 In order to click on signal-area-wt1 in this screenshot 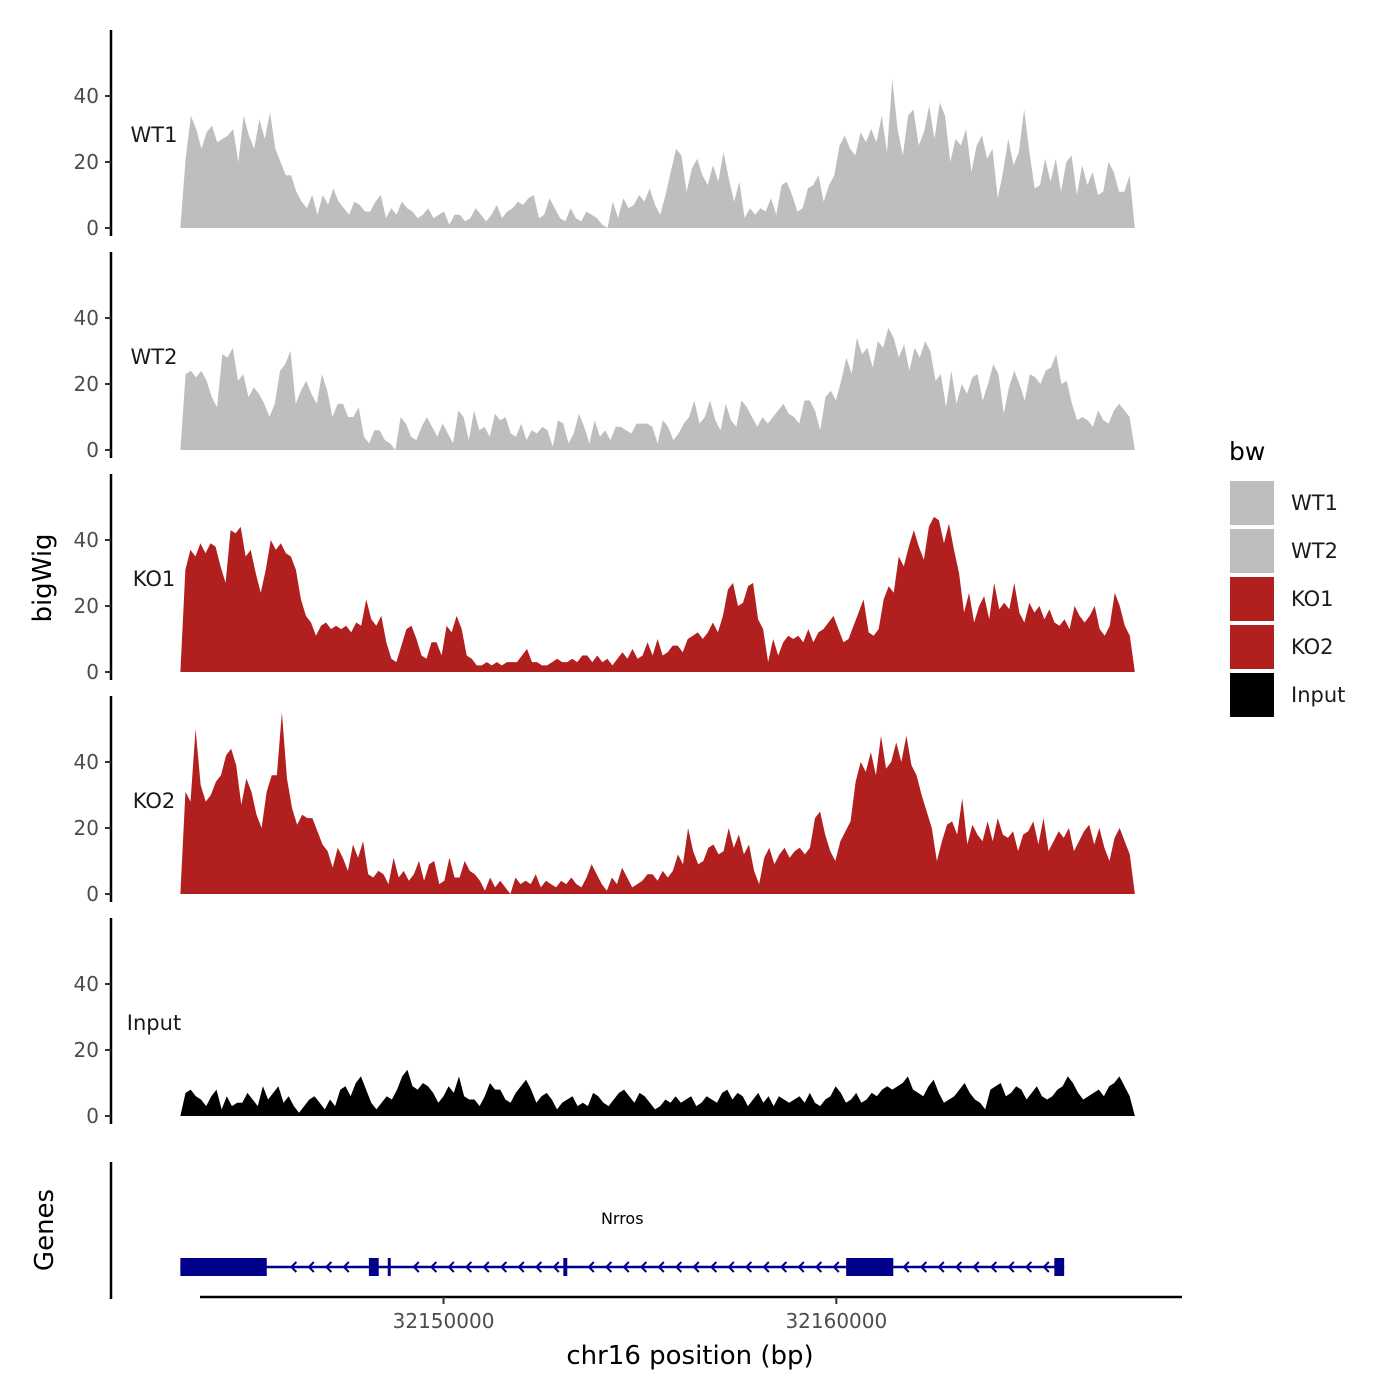, I will do `click(657, 153)`.